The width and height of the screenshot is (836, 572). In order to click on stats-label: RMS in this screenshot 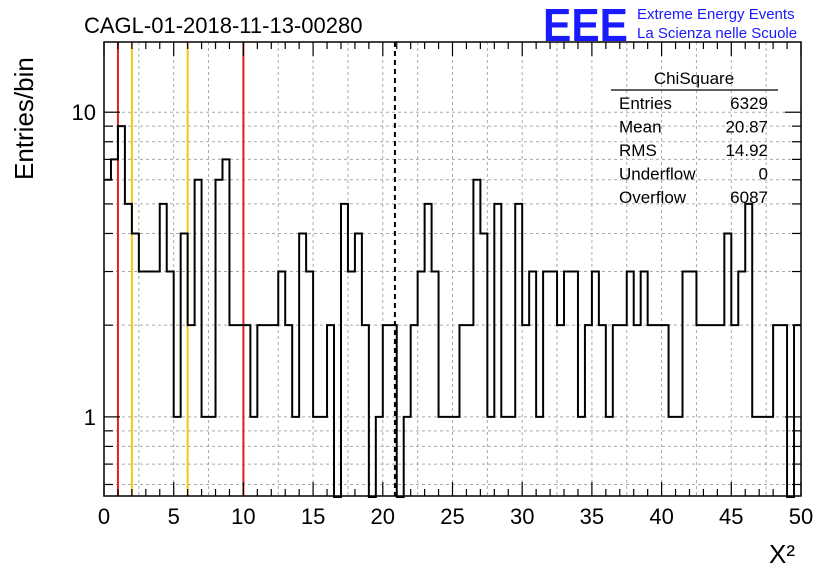, I will do `click(638, 150)`.